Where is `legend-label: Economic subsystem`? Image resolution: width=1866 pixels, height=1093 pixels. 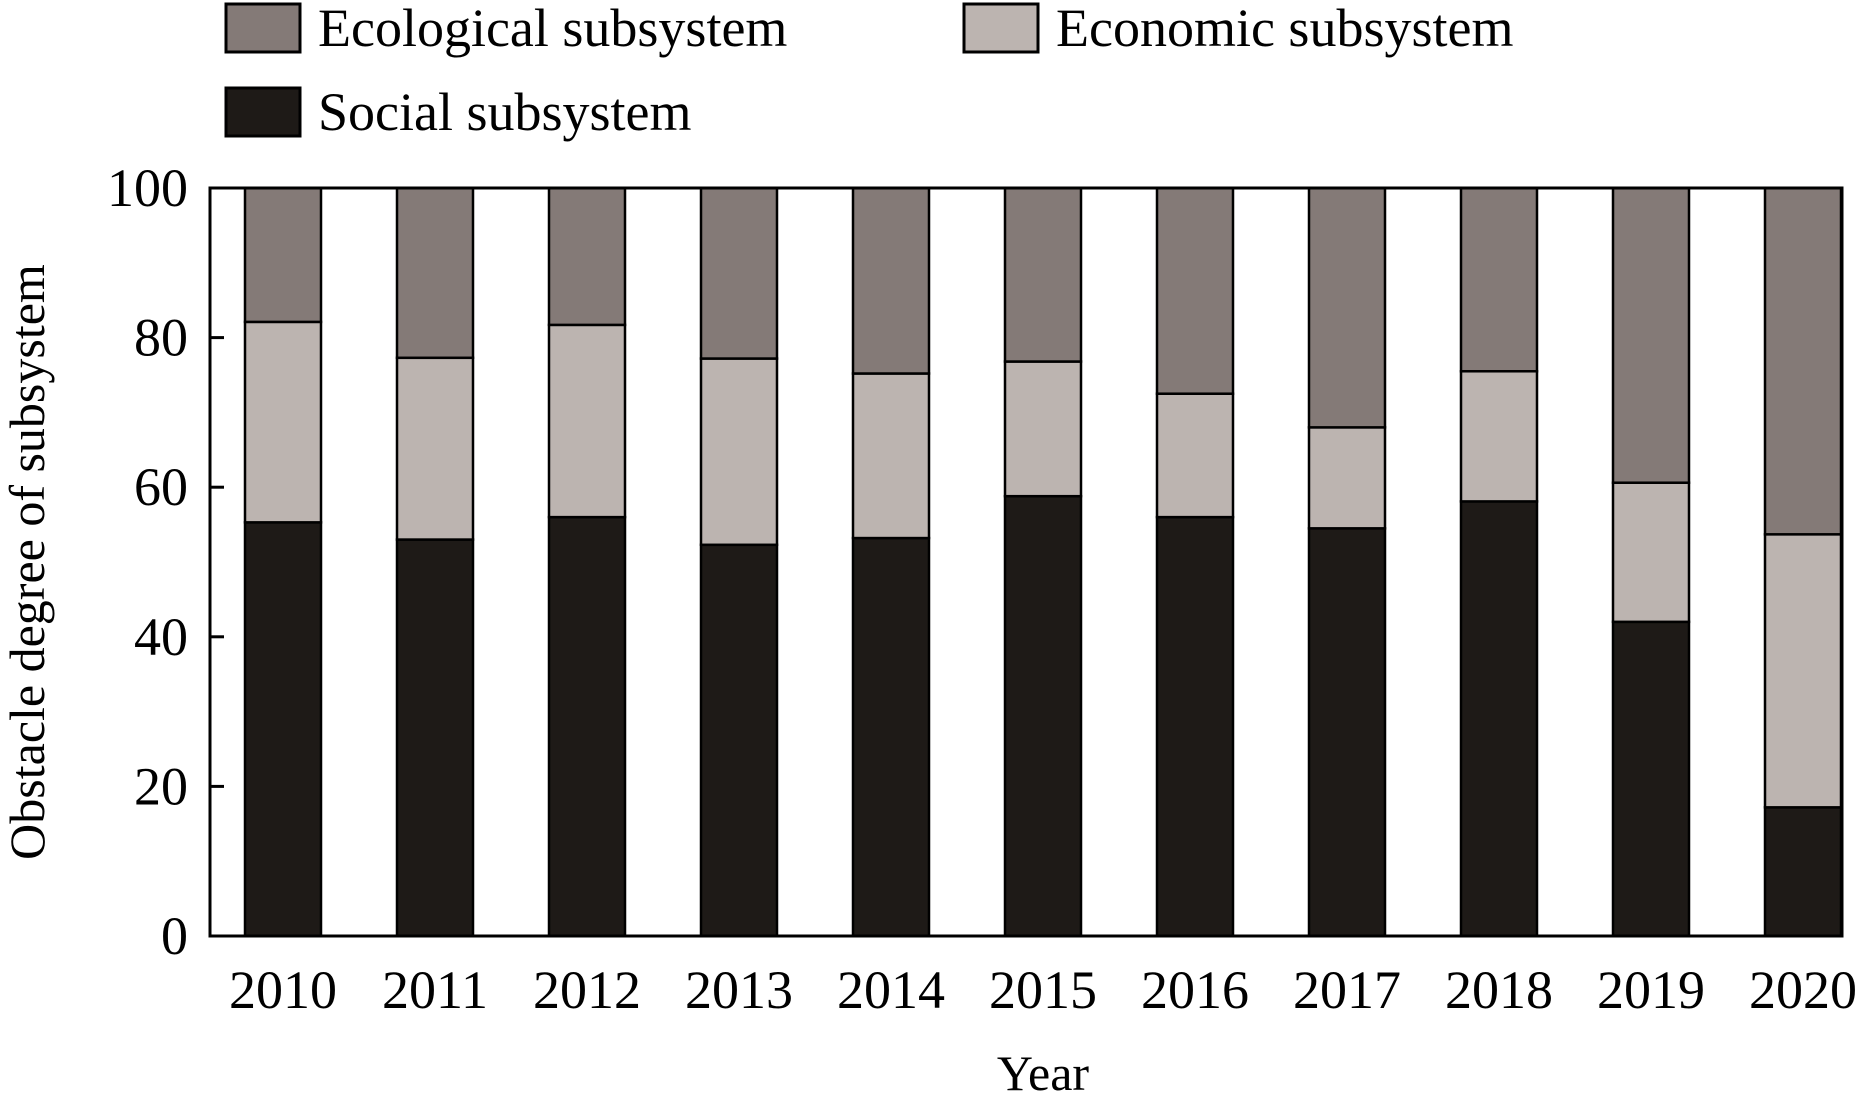 legend-label: Economic subsystem is located at coordinates (1284, 29).